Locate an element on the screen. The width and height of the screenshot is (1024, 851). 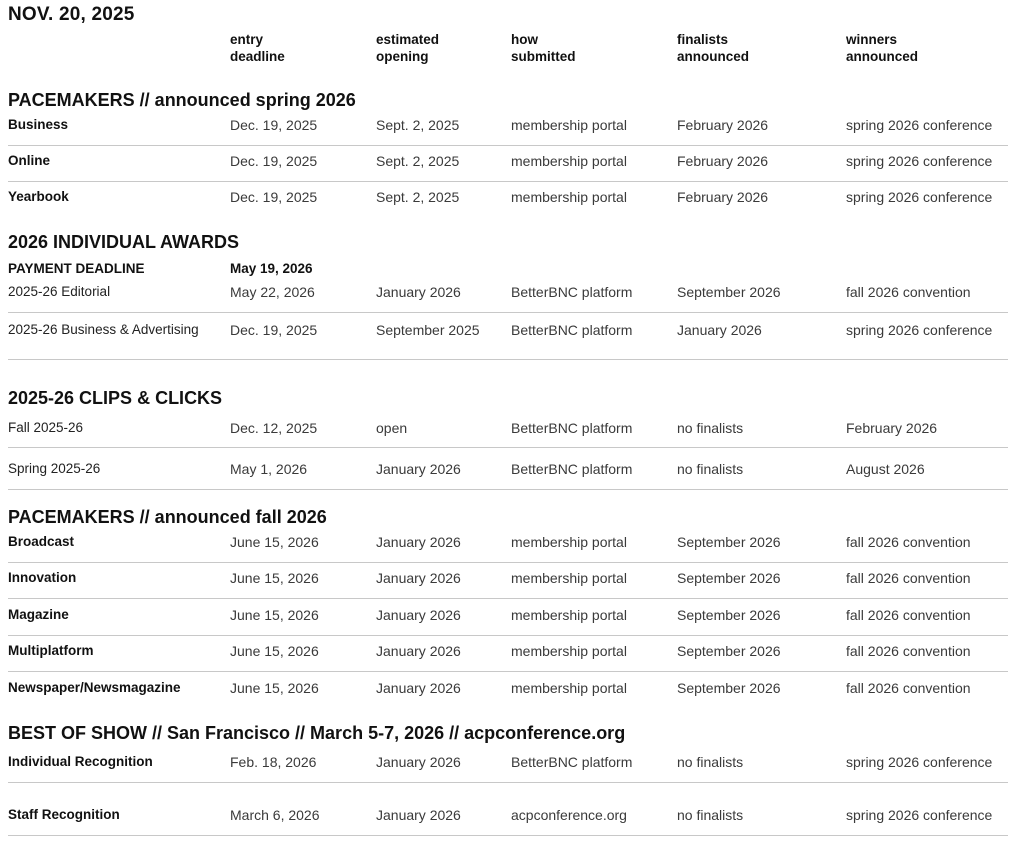
column-header: finalists is located at coordinates (703, 39).